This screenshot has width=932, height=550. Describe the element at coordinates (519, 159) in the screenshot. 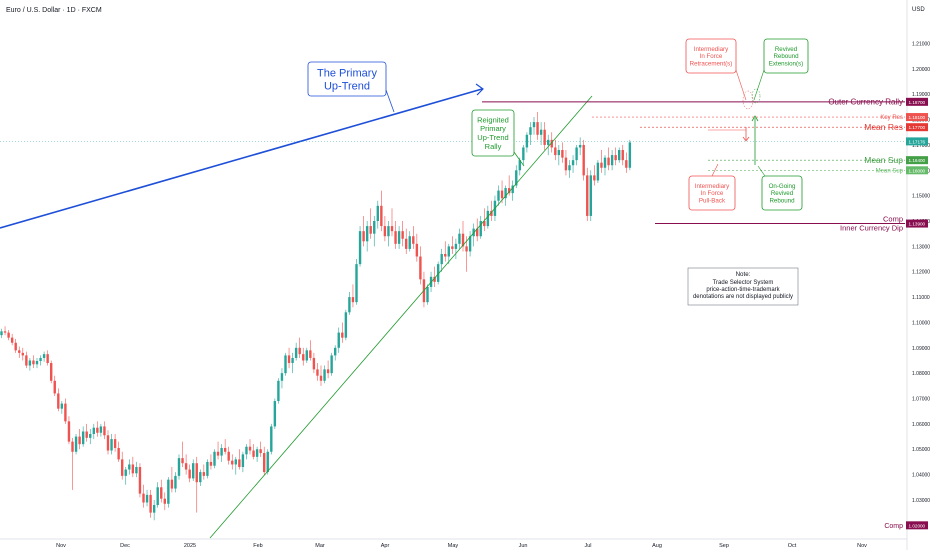

I see `reignited-pointer` at that location.